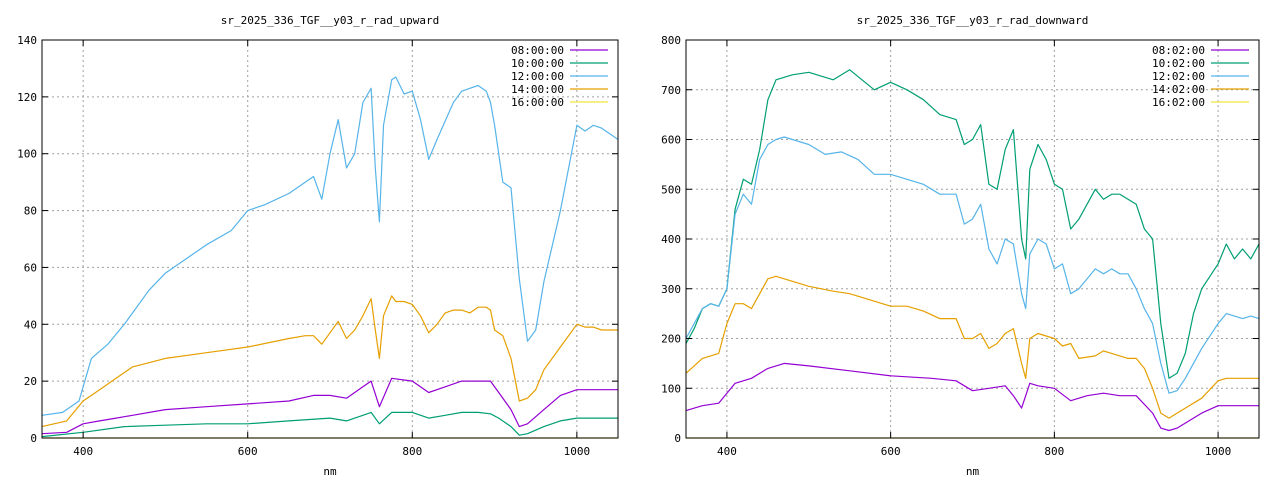 The image size is (1280, 480). I want to click on y-tick-label: 600, so click(671, 140).